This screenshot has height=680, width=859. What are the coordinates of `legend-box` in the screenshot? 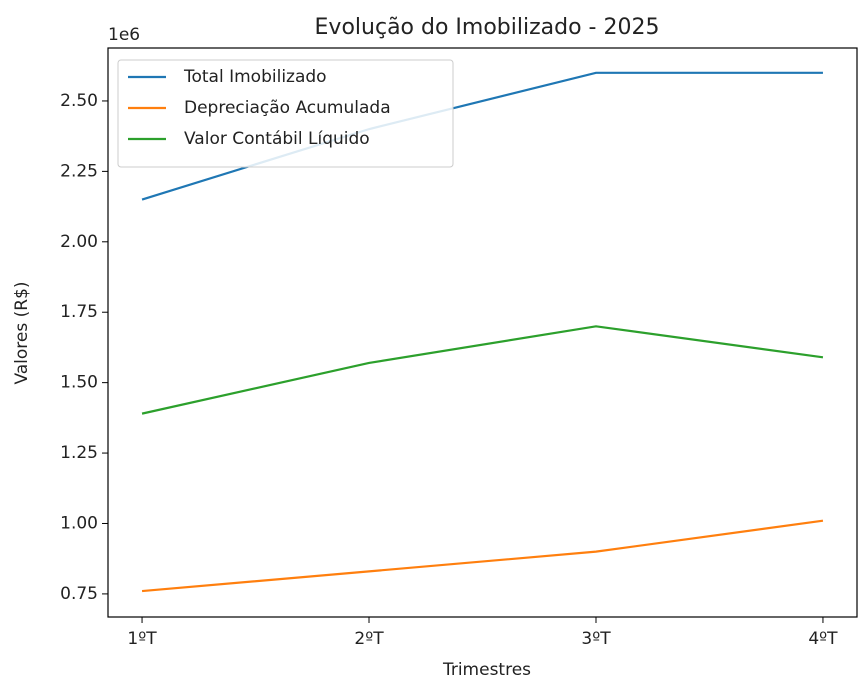 It's located at (285, 113).